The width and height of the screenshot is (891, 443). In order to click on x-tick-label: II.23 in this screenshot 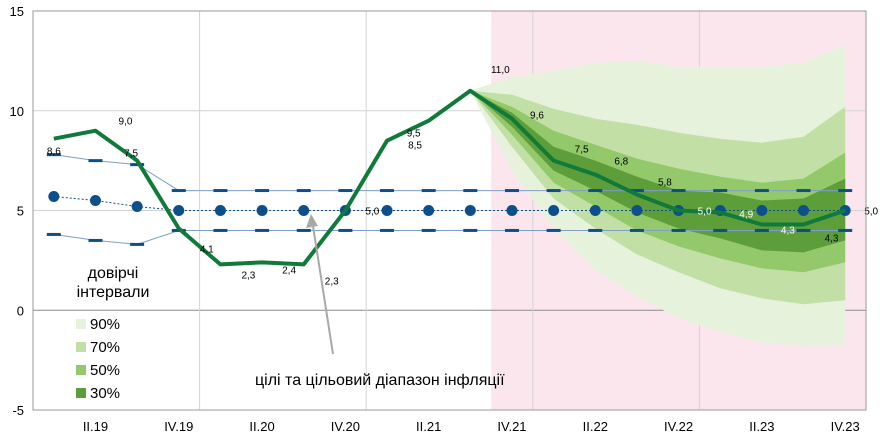, I will do `click(761, 426)`.